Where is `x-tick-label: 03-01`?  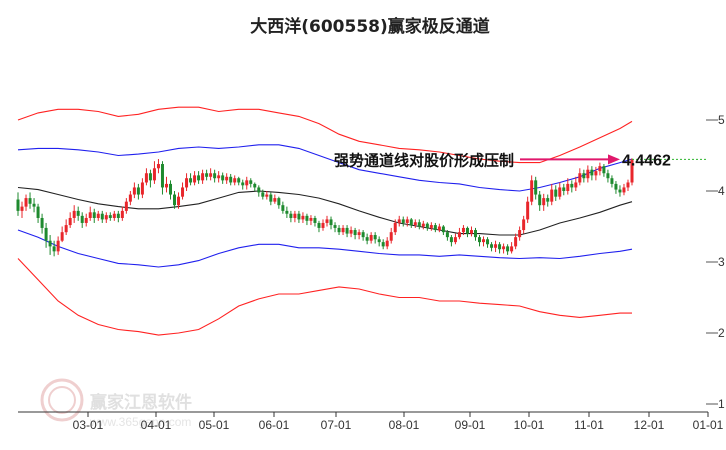 x-tick-label: 03-01 is located at coordinates (88, 425).